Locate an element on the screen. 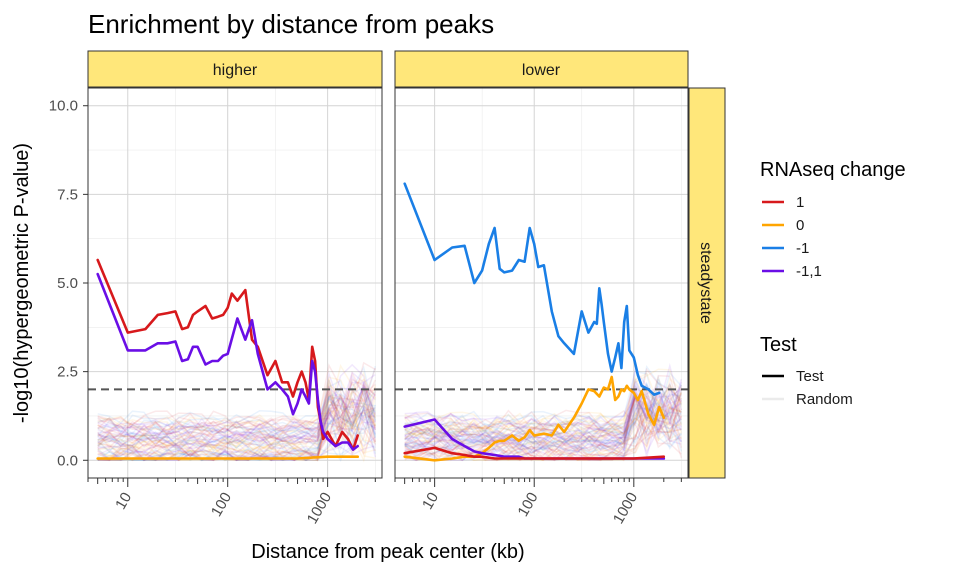  strip-lower is located at coordinates (541, 69).